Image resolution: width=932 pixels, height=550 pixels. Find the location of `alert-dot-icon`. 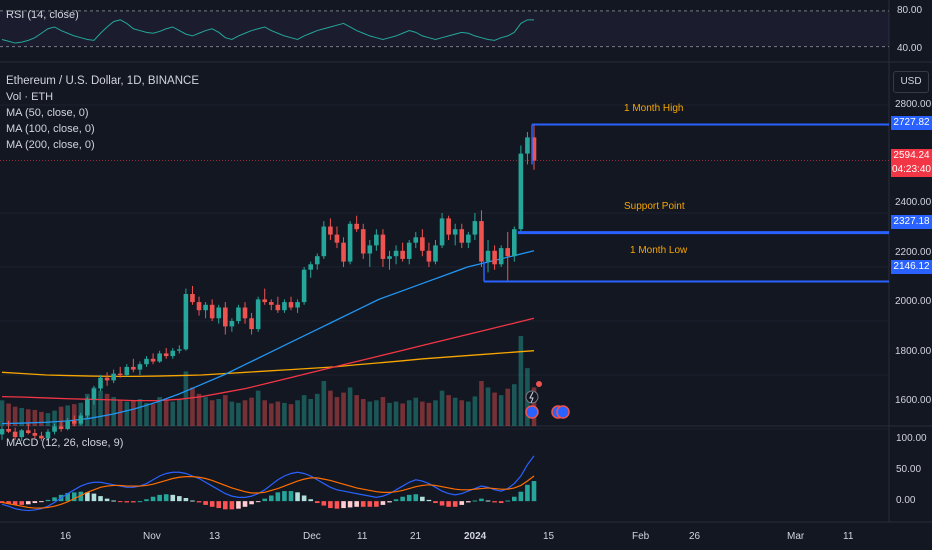

alert-dot-icon is located at coordinates (539, 384).